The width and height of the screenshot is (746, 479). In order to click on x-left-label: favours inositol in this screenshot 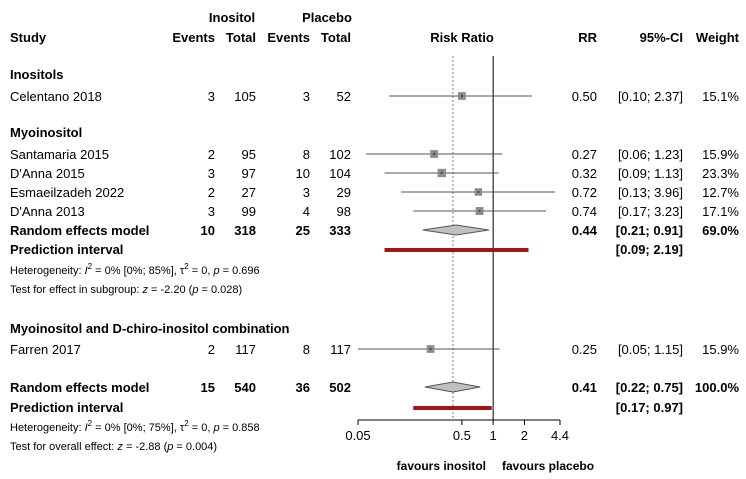, I will do `click(441, 466)`.